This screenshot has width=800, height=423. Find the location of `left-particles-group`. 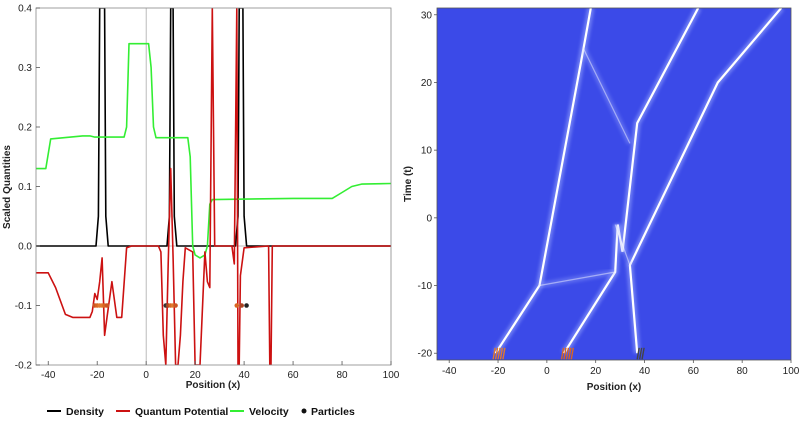

left-particles-group is located at coordinates (170, 305).